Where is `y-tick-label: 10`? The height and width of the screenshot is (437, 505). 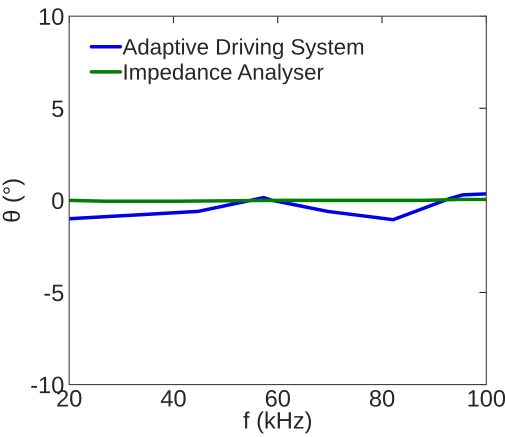 y-tick-label: 10 is located at coordinates (52, 16).